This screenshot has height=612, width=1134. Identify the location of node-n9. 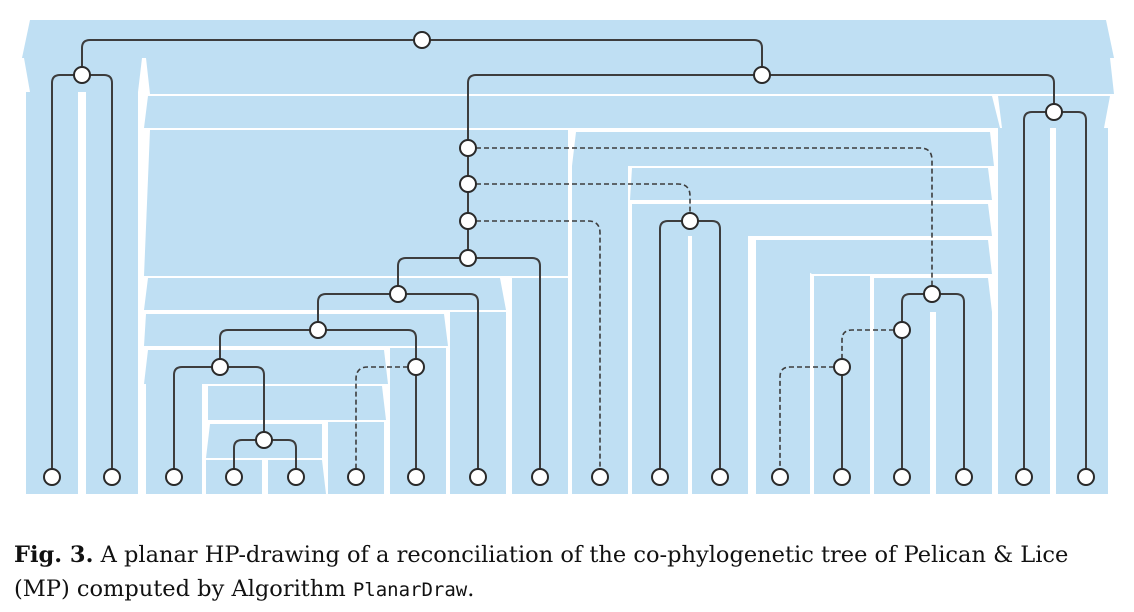
(416, 367).